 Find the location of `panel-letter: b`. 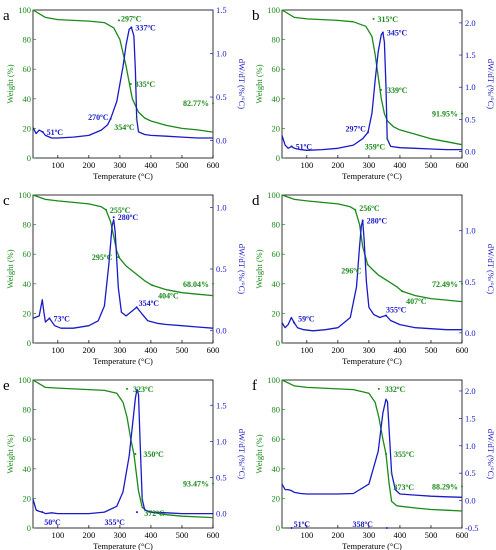

panel-letter: b is located at coordinates (256, 16).